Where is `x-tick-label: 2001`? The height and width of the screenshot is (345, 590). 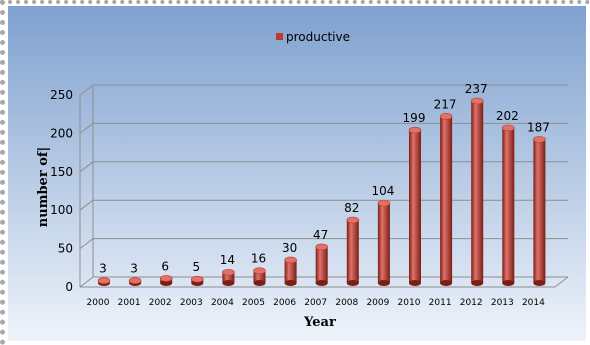
x-tick-label: 2001 is located at coordinates (129, 303).